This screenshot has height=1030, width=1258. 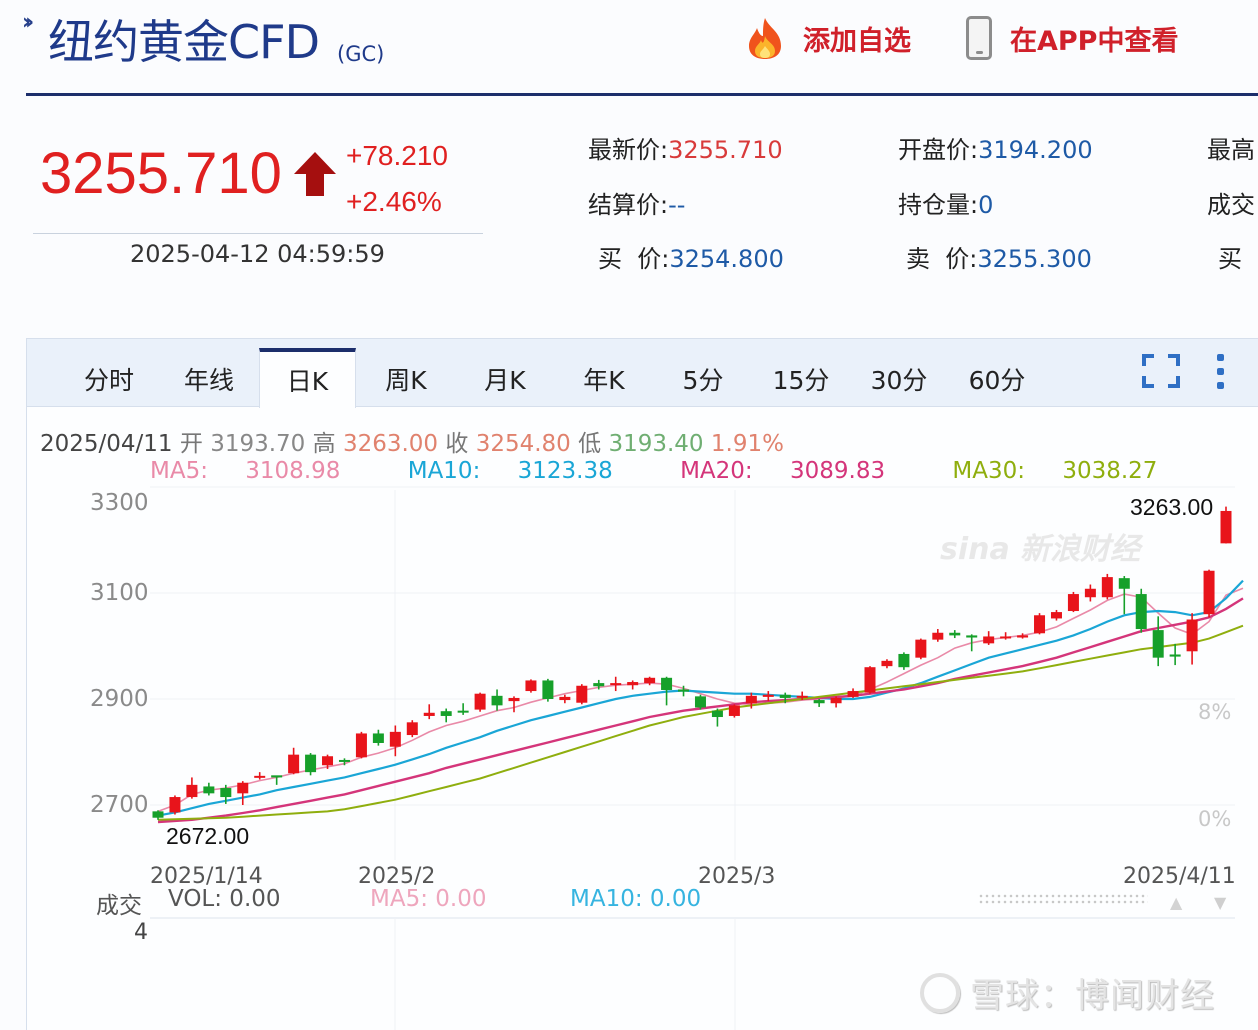 I want to click on field-open-interest: 持仓量:0, so click(x=946, y=205).